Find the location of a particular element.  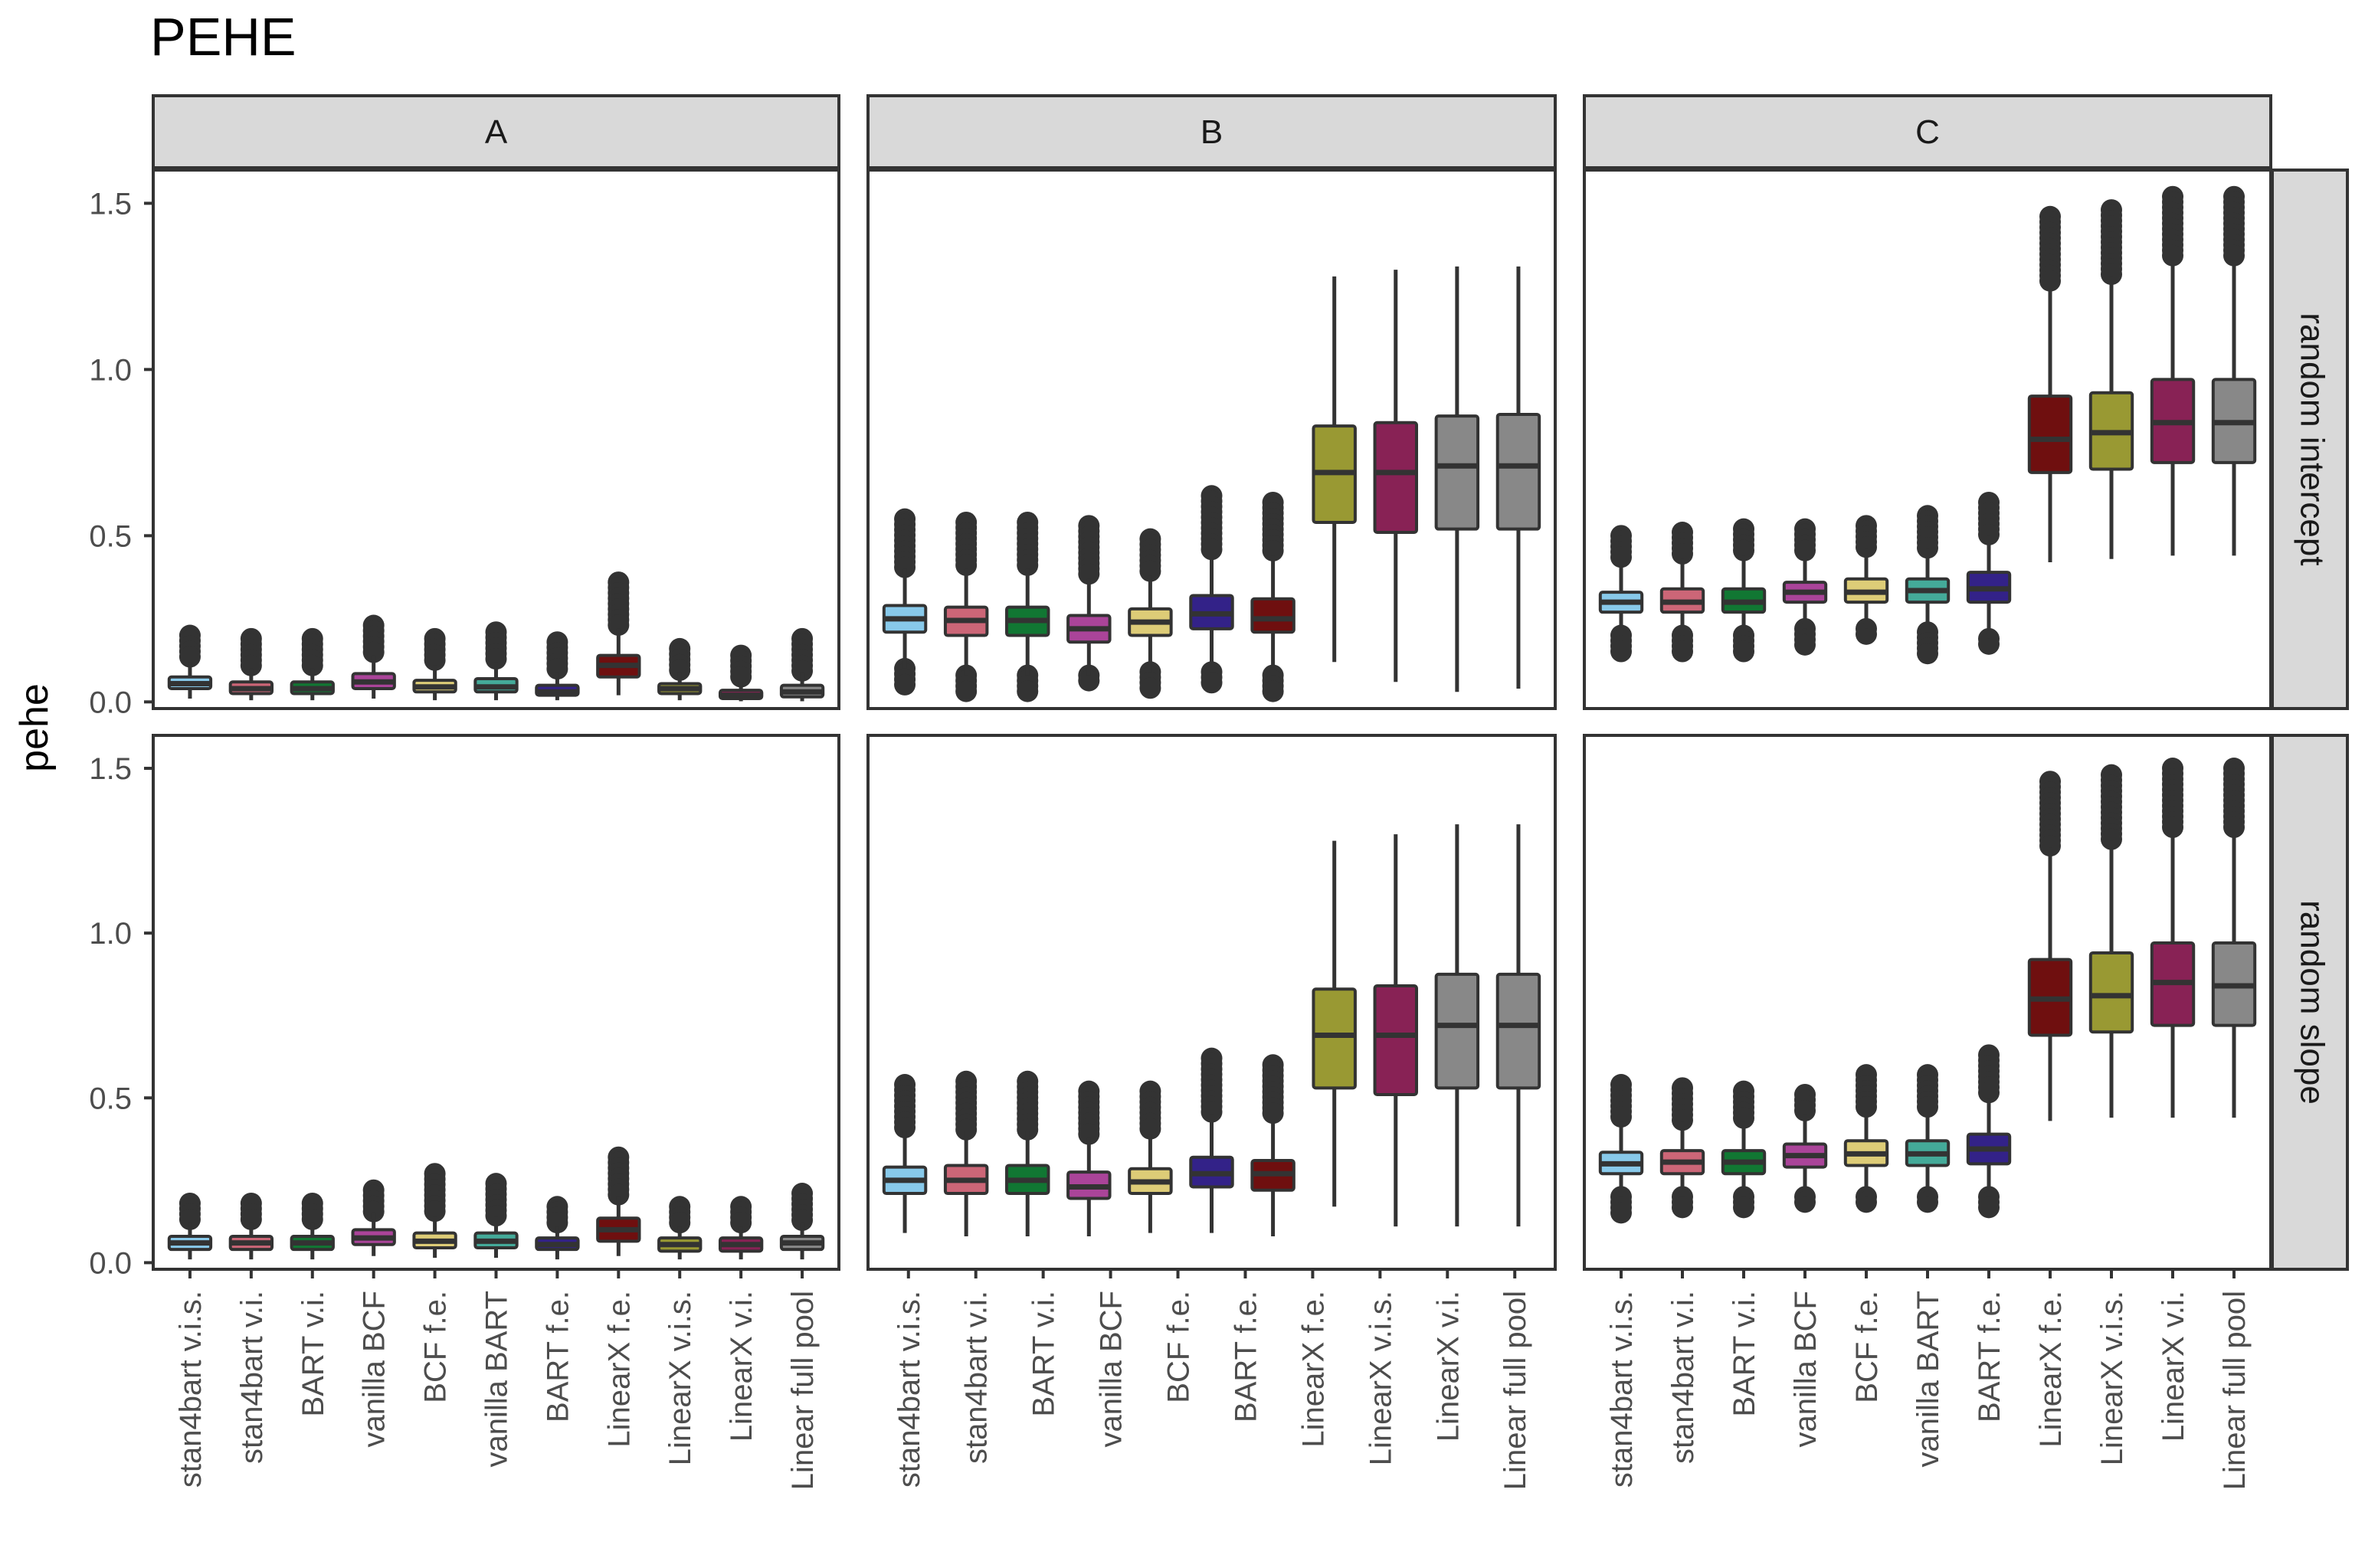

strip-label-random-slope: random slope is located at coordinates (2312, 1003).